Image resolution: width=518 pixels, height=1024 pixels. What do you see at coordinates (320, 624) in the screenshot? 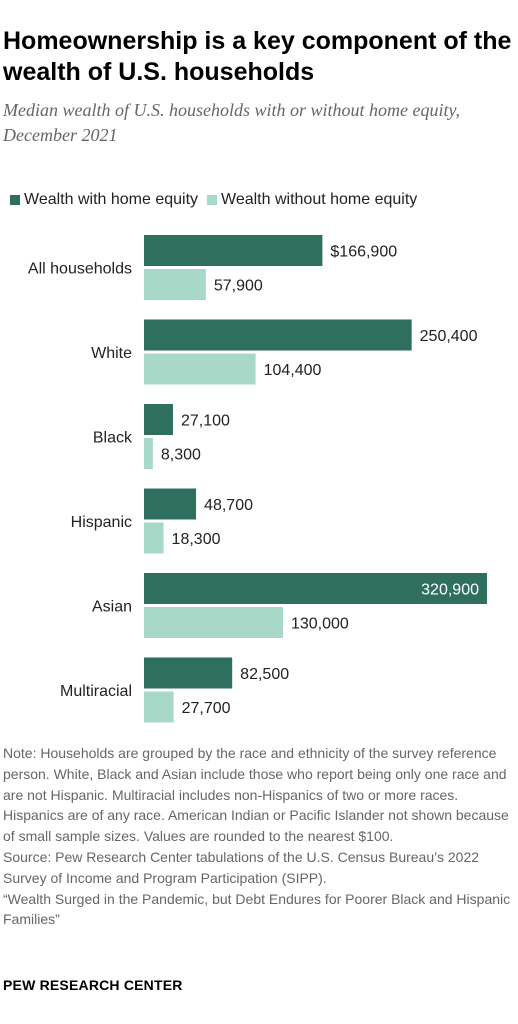
I see `value-label-asian-without-equity: 130,000` at bounding box center [320, 624].